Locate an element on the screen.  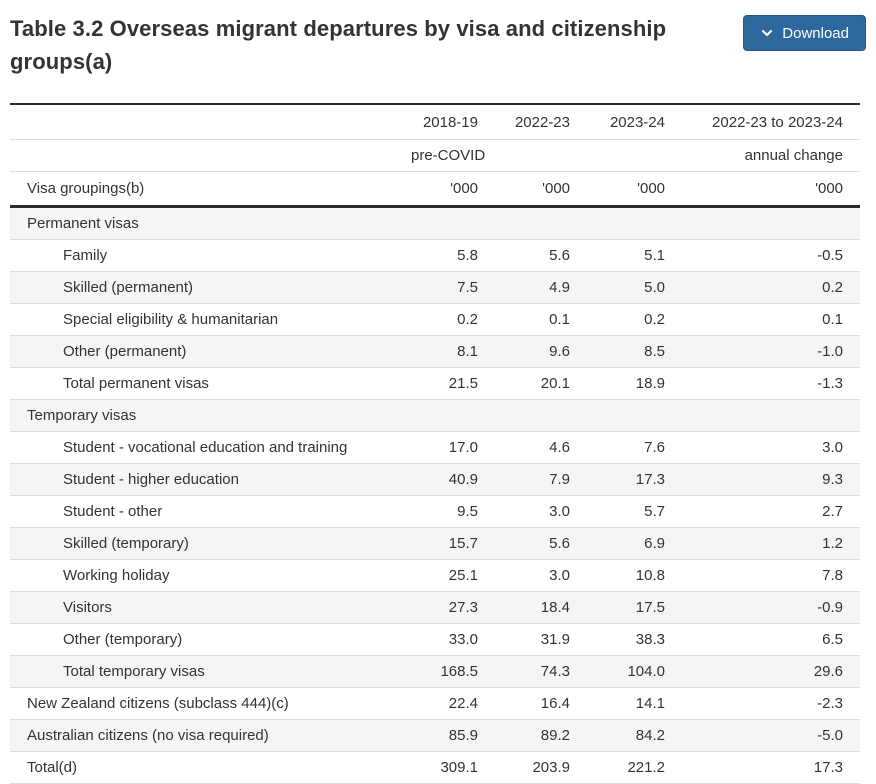
cell-value: 203.9 is located at coordinates (551, 767).